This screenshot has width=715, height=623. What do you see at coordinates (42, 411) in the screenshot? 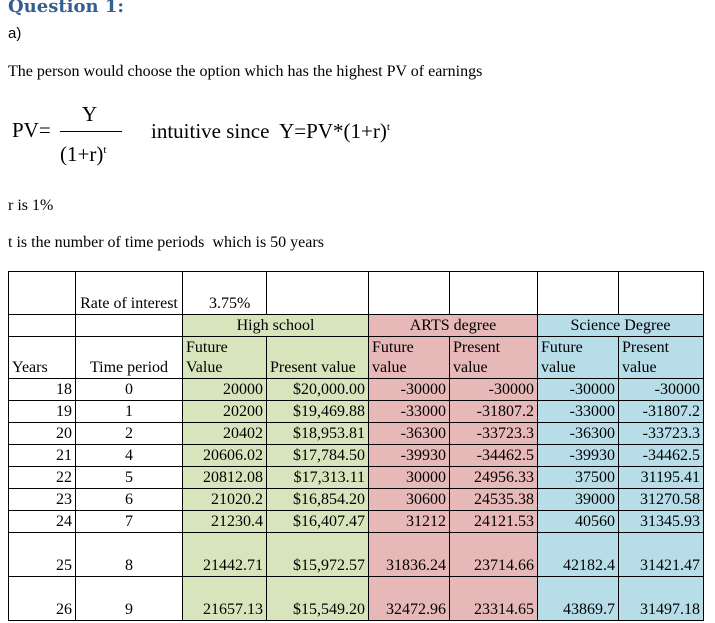
I see `table-cell: 19` at bounding box center [42, 411].